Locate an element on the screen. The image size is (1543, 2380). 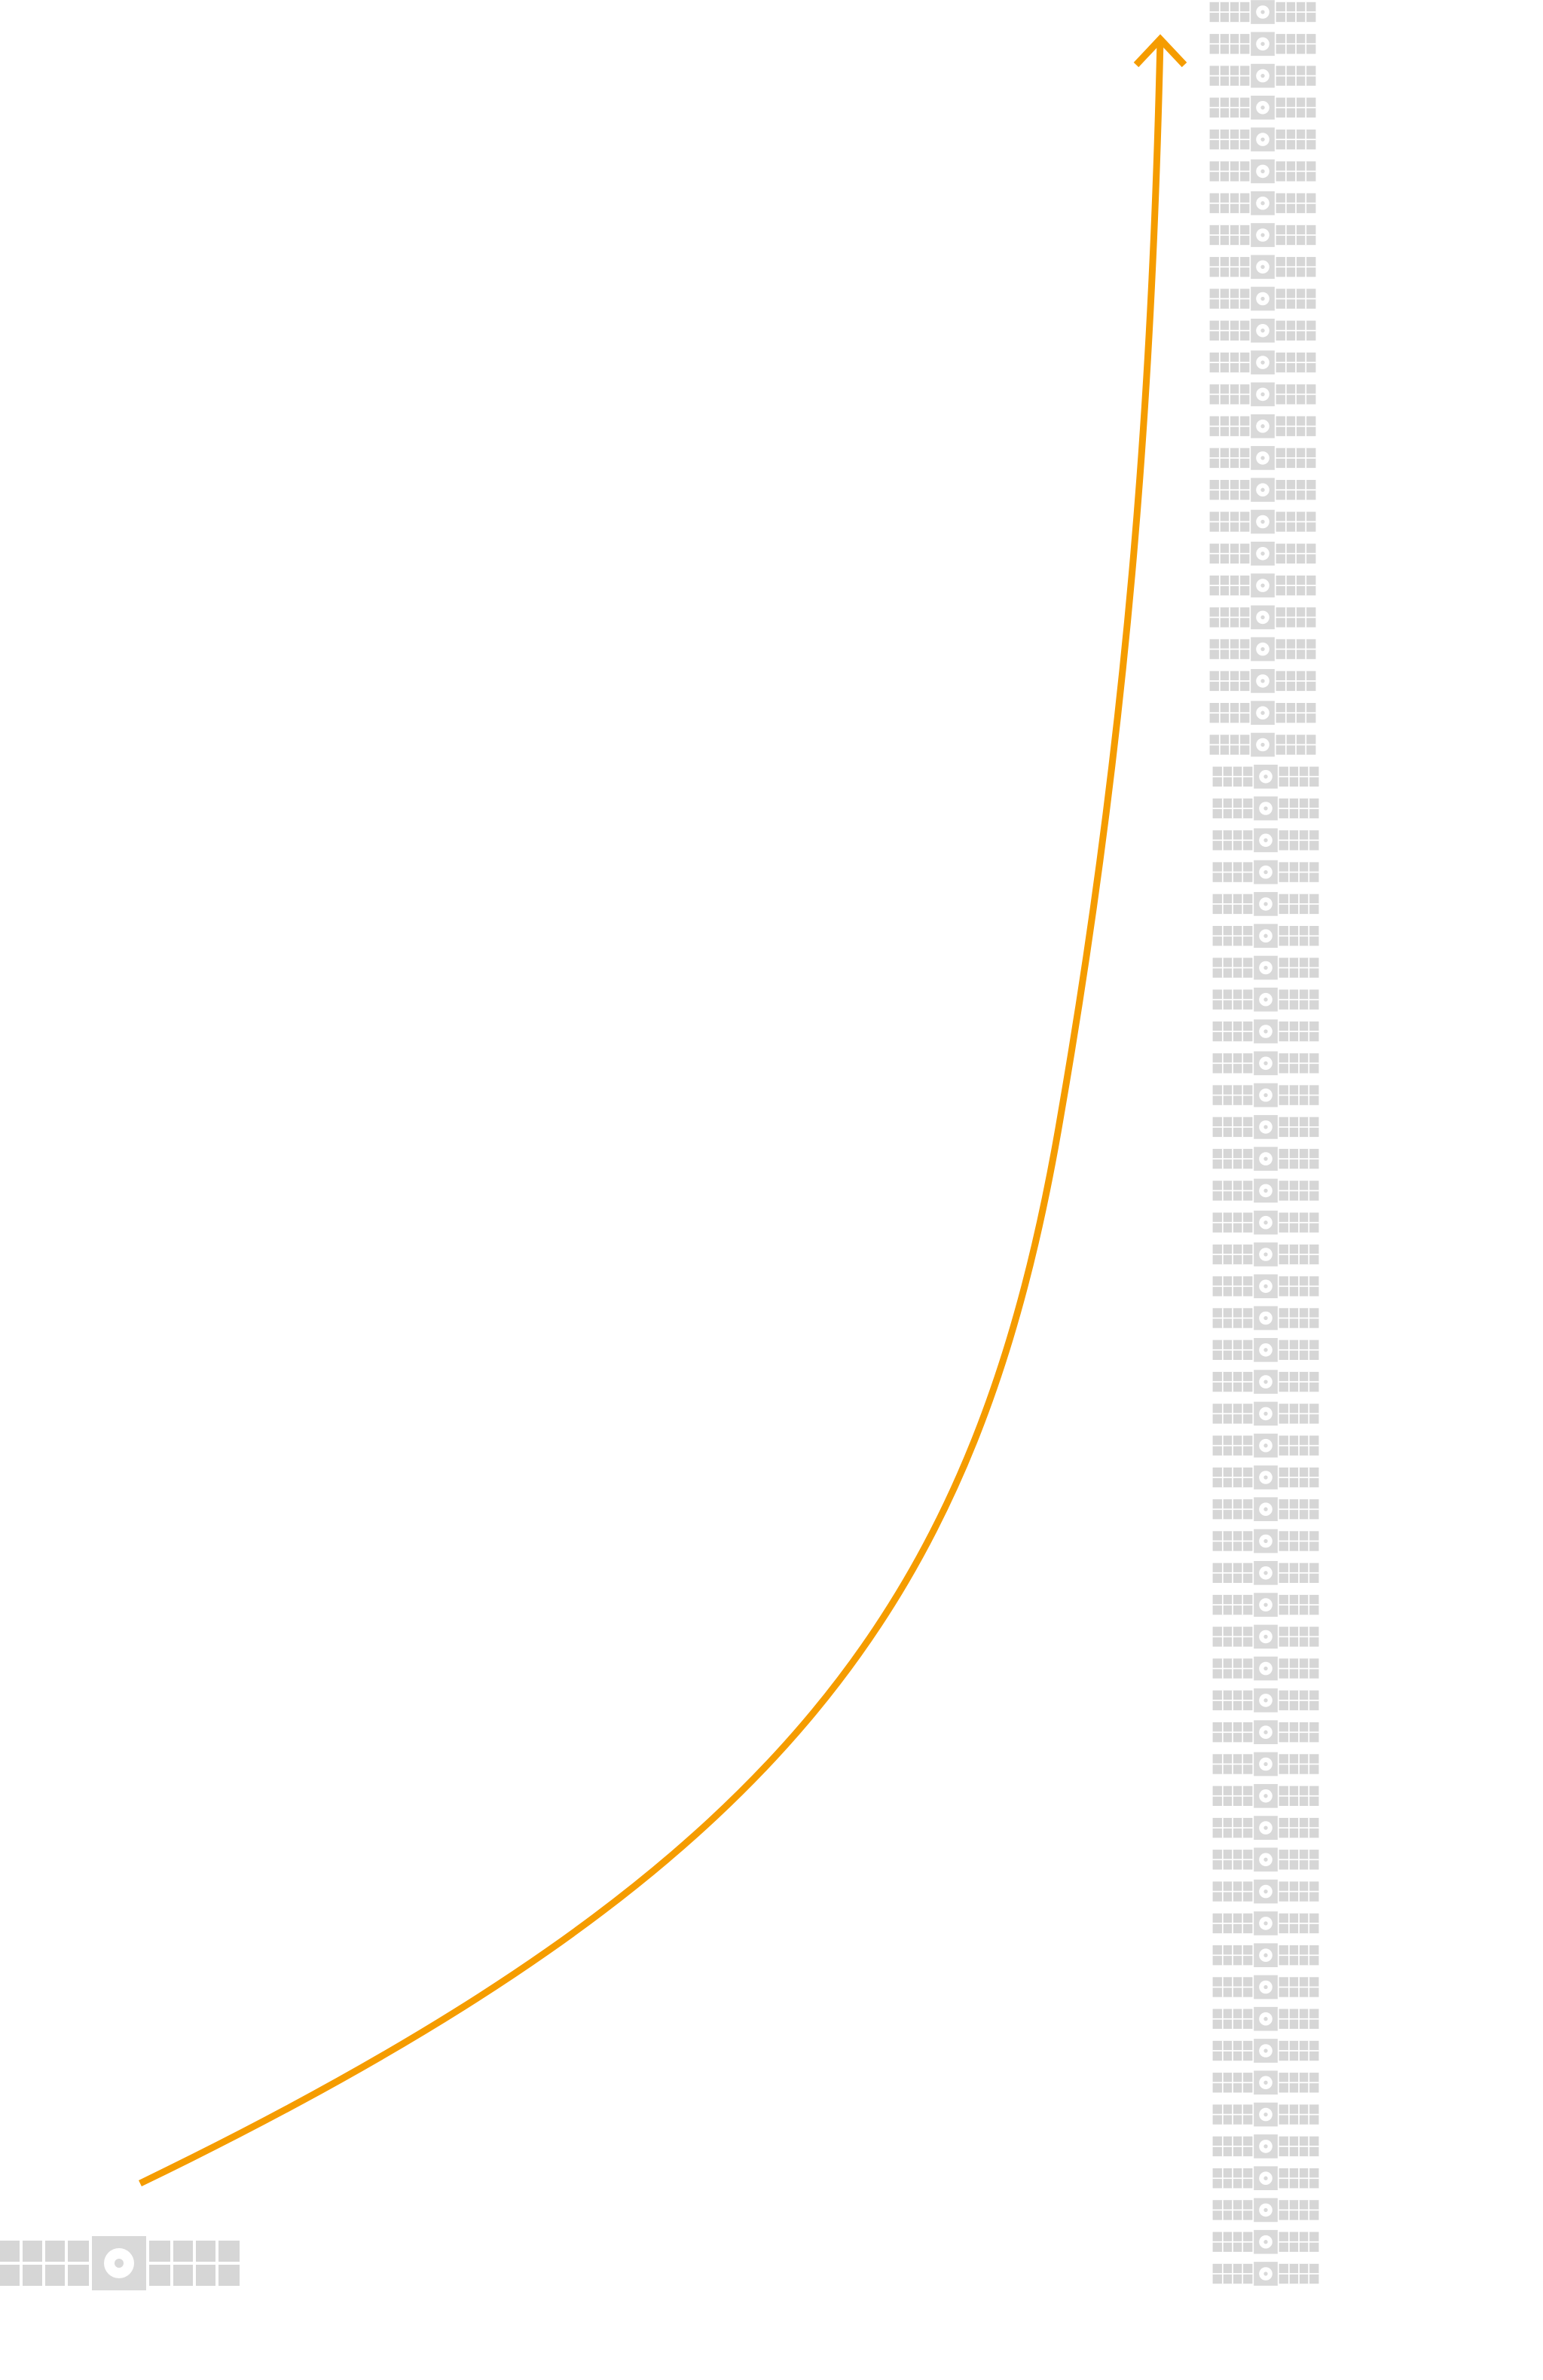
start-satellite-icon is located at coordinates (120, 2263).